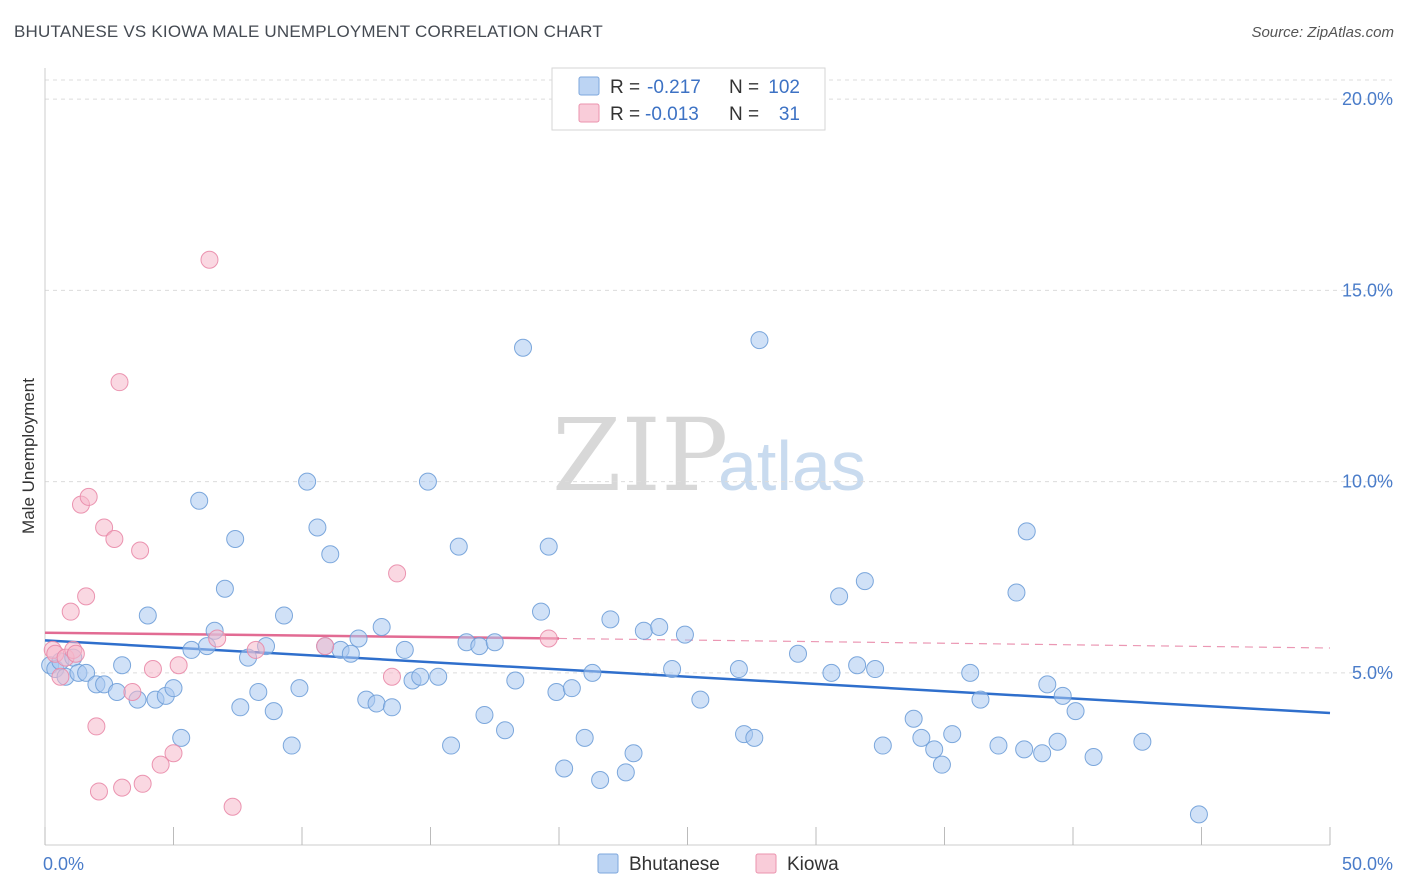  Describe the element at coordinates (1322, 32) in the screenshot. I see `chart-source: Source: ZipAtlas.com` at that location.